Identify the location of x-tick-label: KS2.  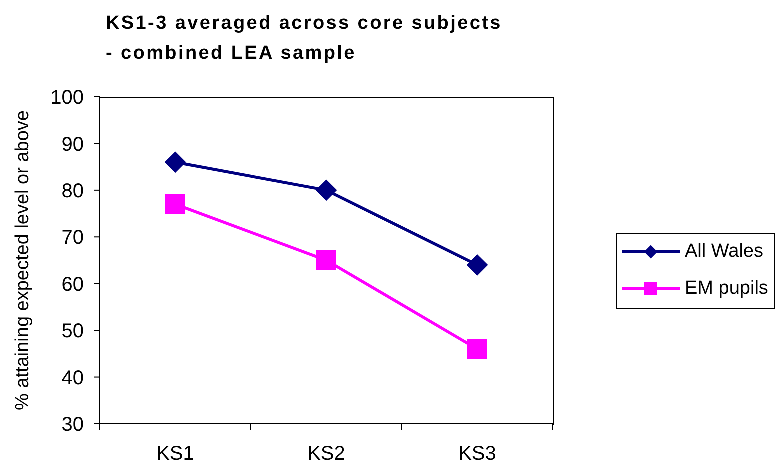
(327, 453).